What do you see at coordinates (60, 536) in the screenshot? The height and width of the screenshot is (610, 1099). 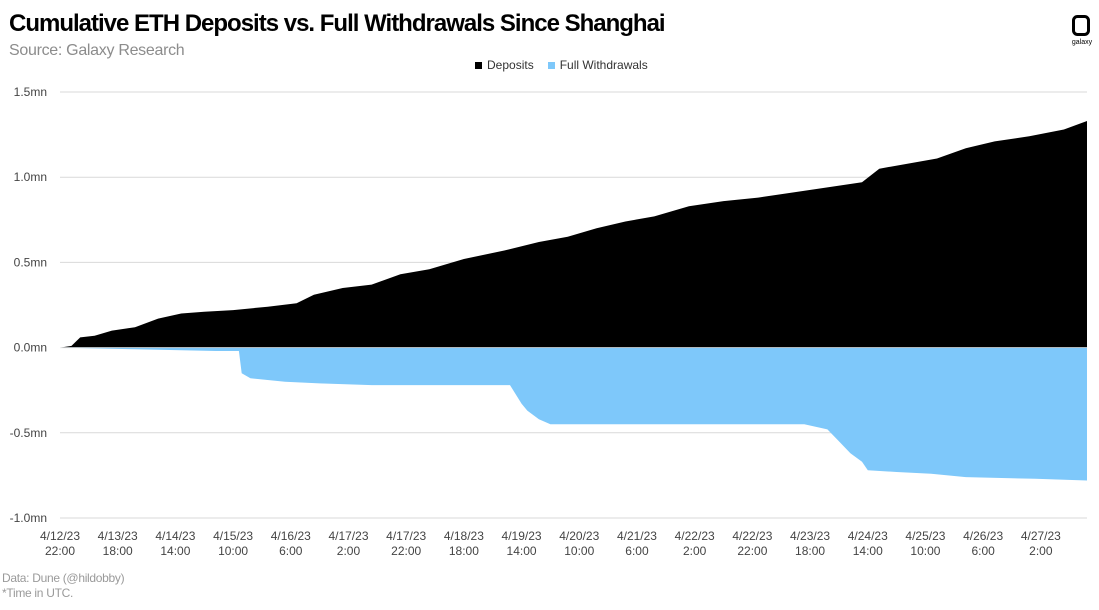 I see `x-tick-date: 4/12/23` at bounding box center [60, 536].